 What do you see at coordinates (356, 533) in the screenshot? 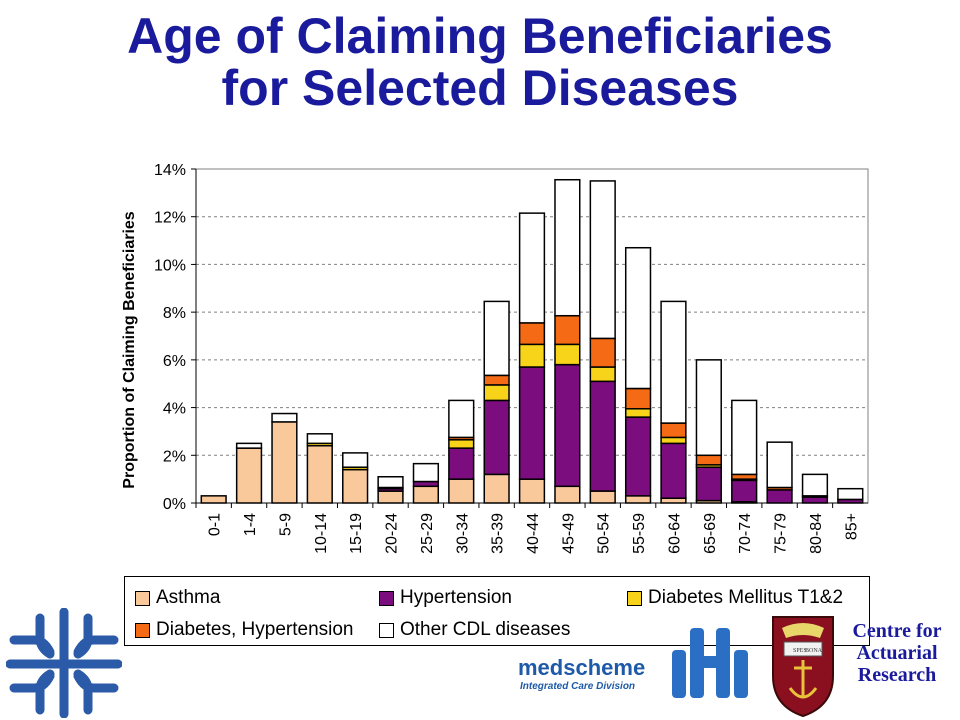
I see `x-tick-label: 15-19` at bounding box center [356, 533].